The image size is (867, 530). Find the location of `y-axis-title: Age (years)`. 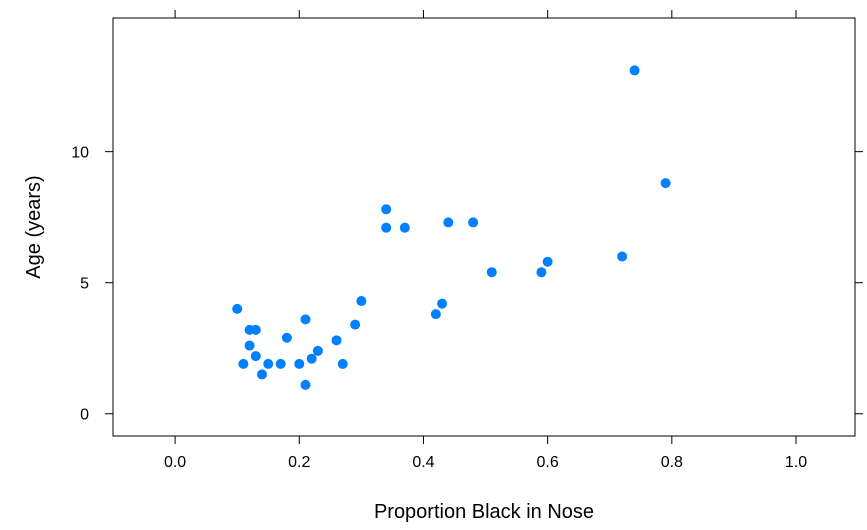

y-axis-title: Age (years) is located at coordinates (34, 226).